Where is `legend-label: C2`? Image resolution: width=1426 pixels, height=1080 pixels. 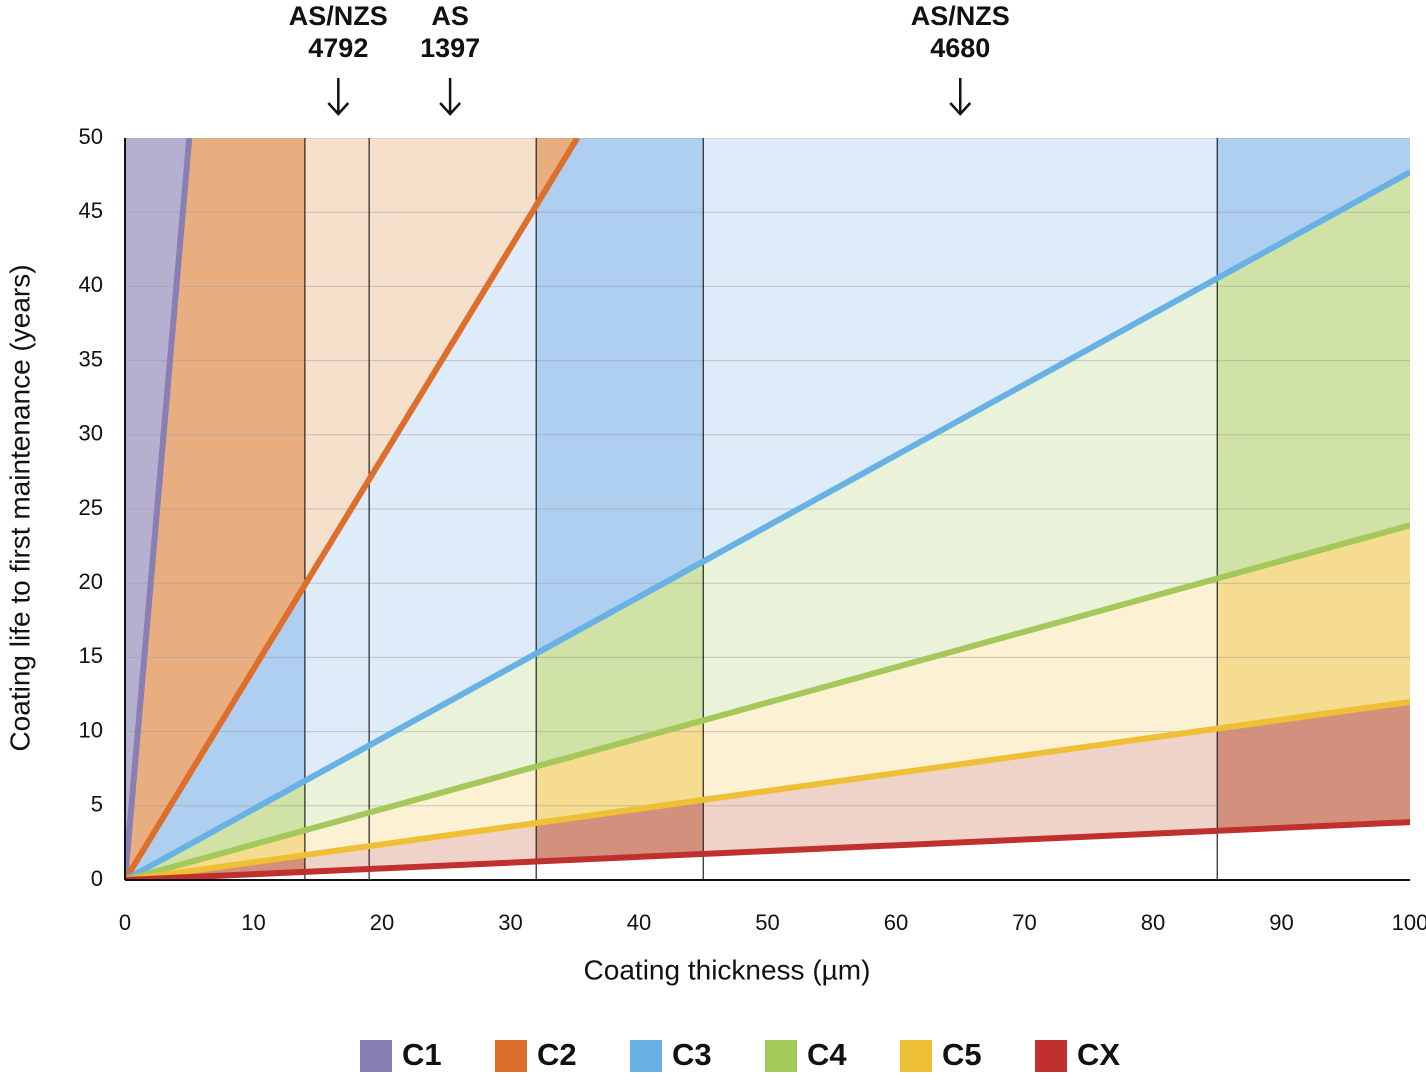 legend-label: C2 is located at coordinates (557, 1054).